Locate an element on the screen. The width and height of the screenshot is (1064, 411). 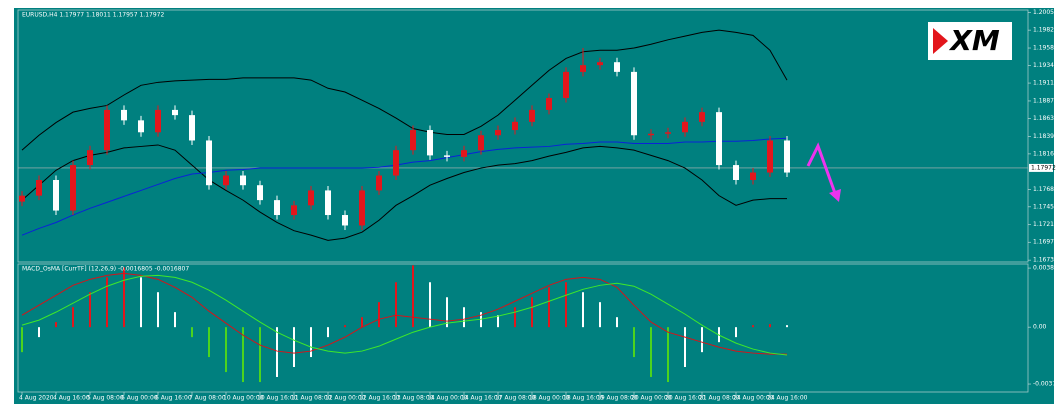
x-tick-label: 20 Aug 16:00 is located at coordinates (685, 398).